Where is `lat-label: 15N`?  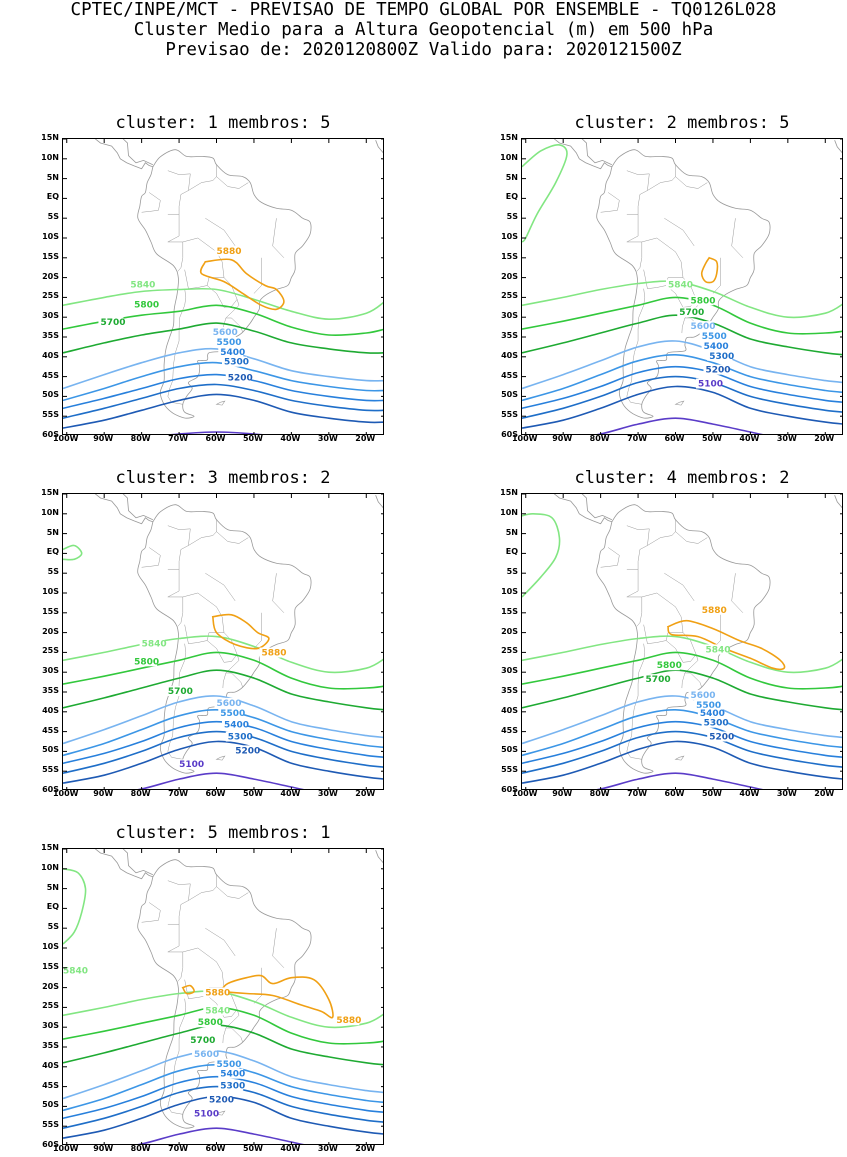 lat-label: 15N is located at coordinates (50, 847).